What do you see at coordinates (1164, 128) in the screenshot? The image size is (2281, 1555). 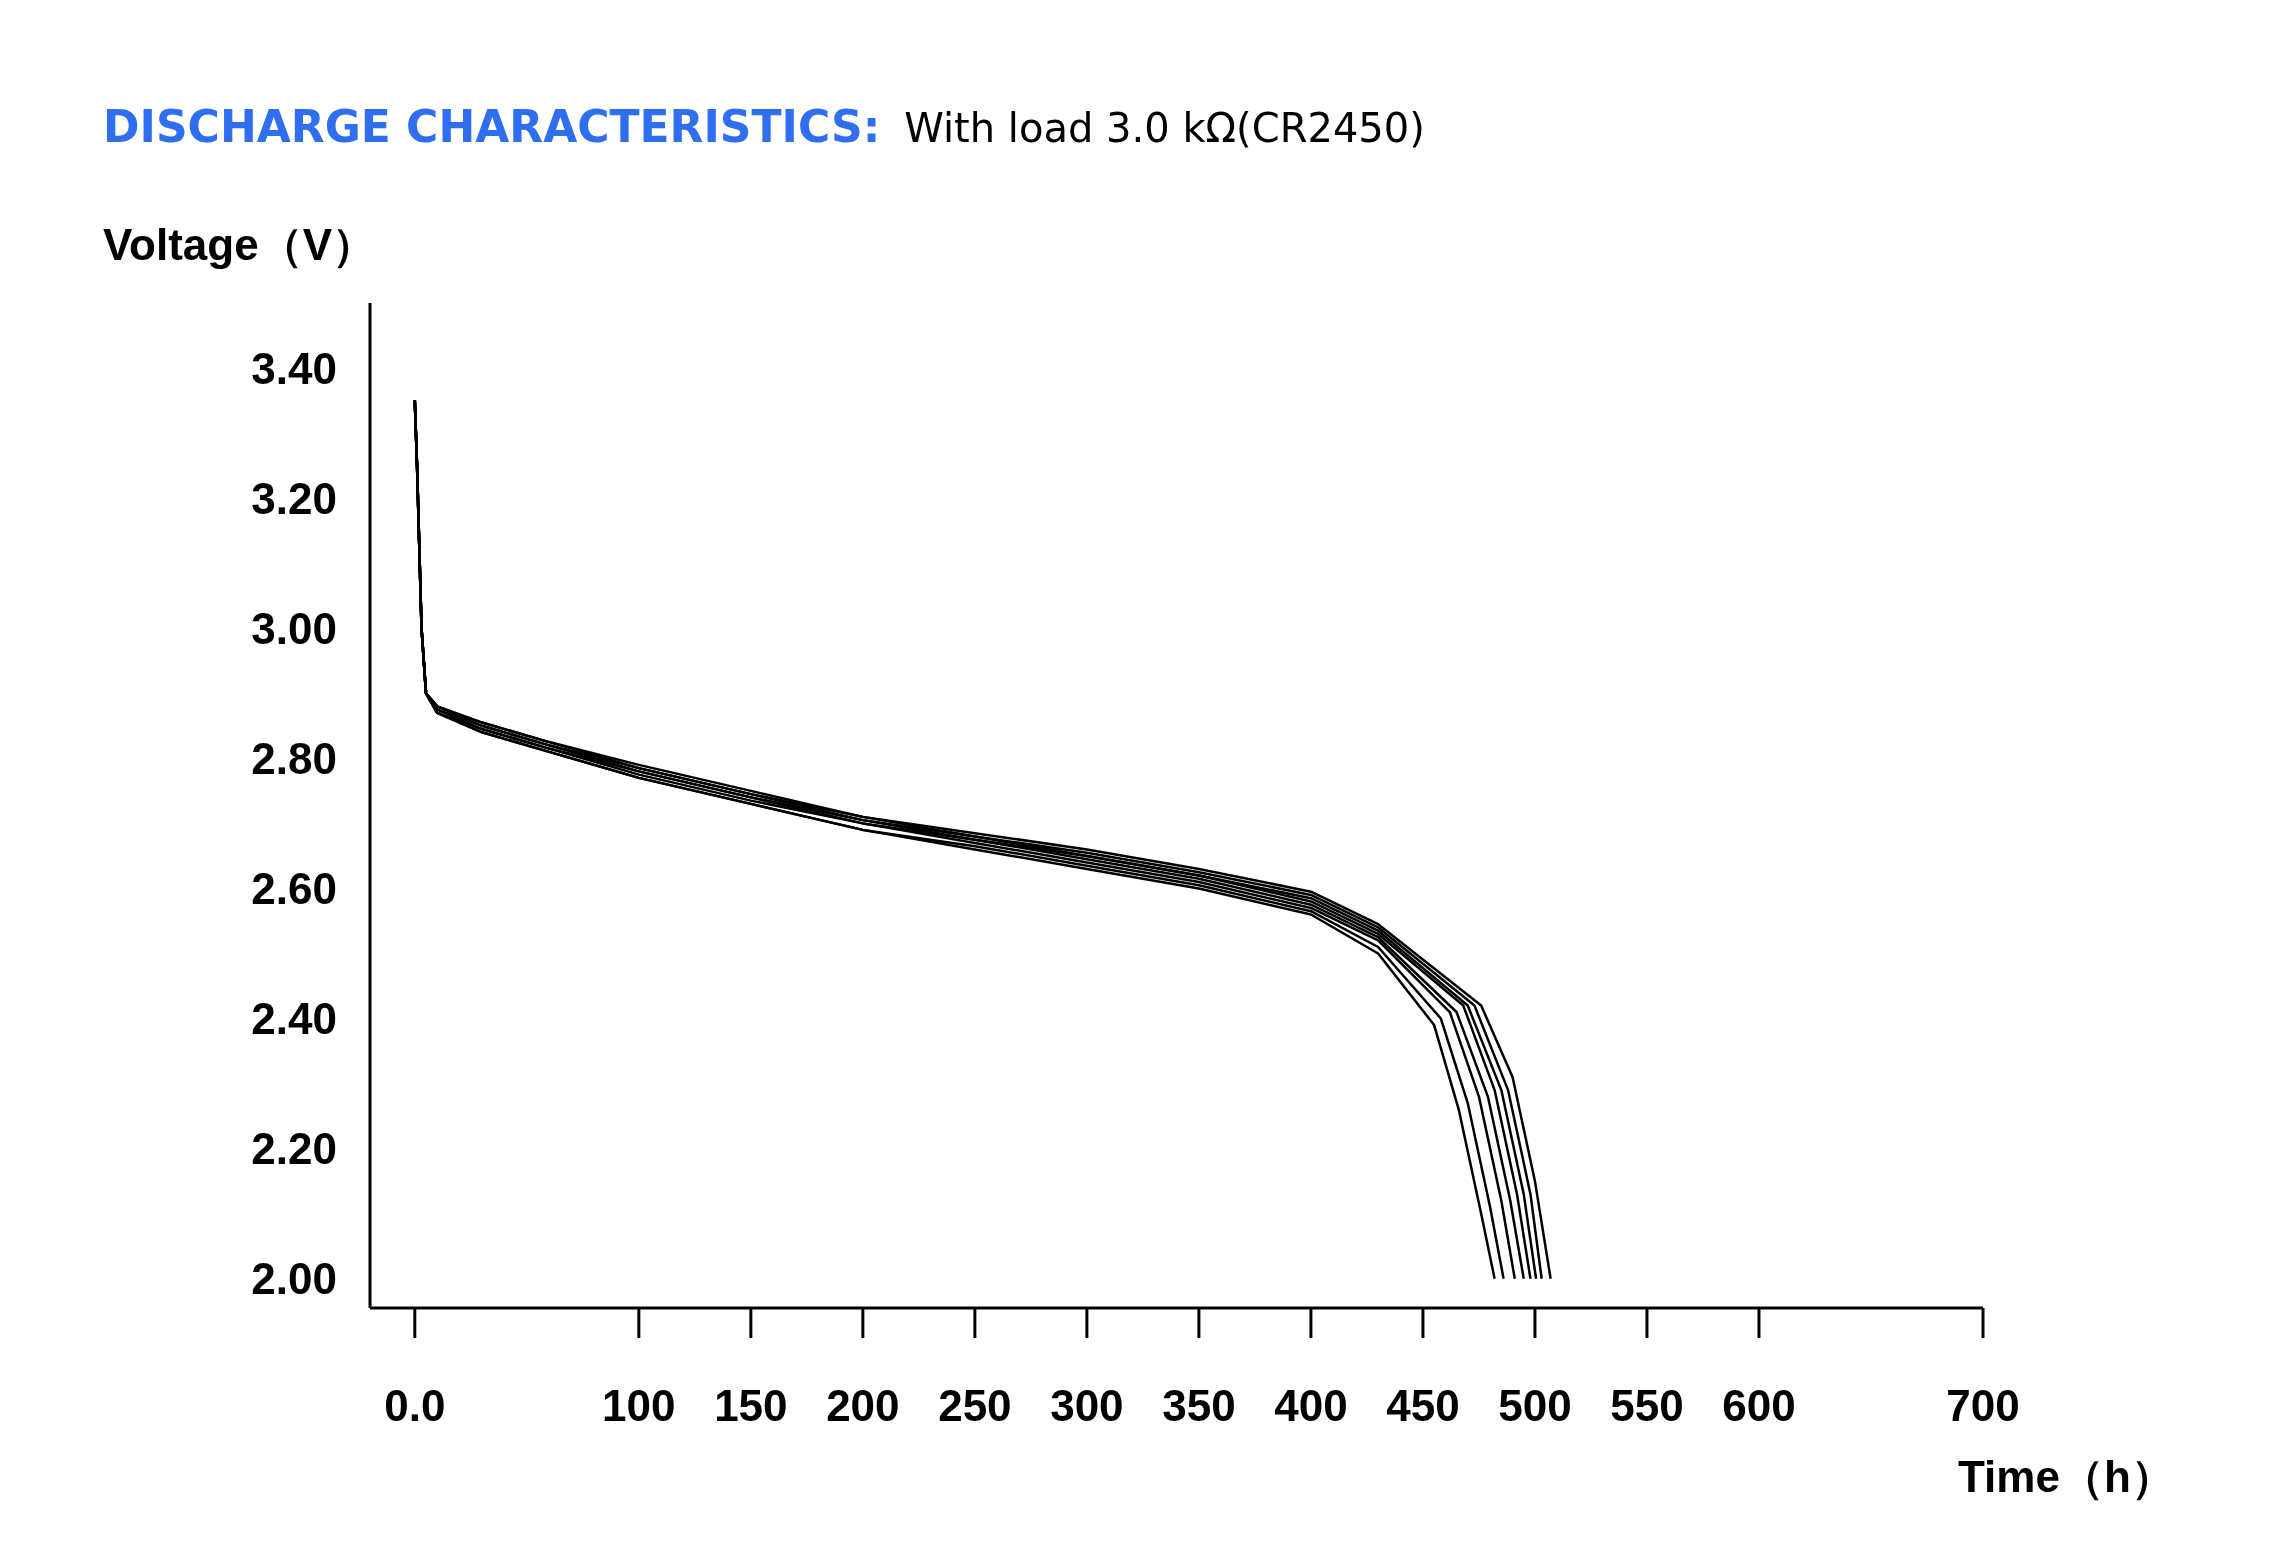 I see `chart-subtitle: With load 3.0 kΩ(CR2450)` at bounding box center [1164, 128].